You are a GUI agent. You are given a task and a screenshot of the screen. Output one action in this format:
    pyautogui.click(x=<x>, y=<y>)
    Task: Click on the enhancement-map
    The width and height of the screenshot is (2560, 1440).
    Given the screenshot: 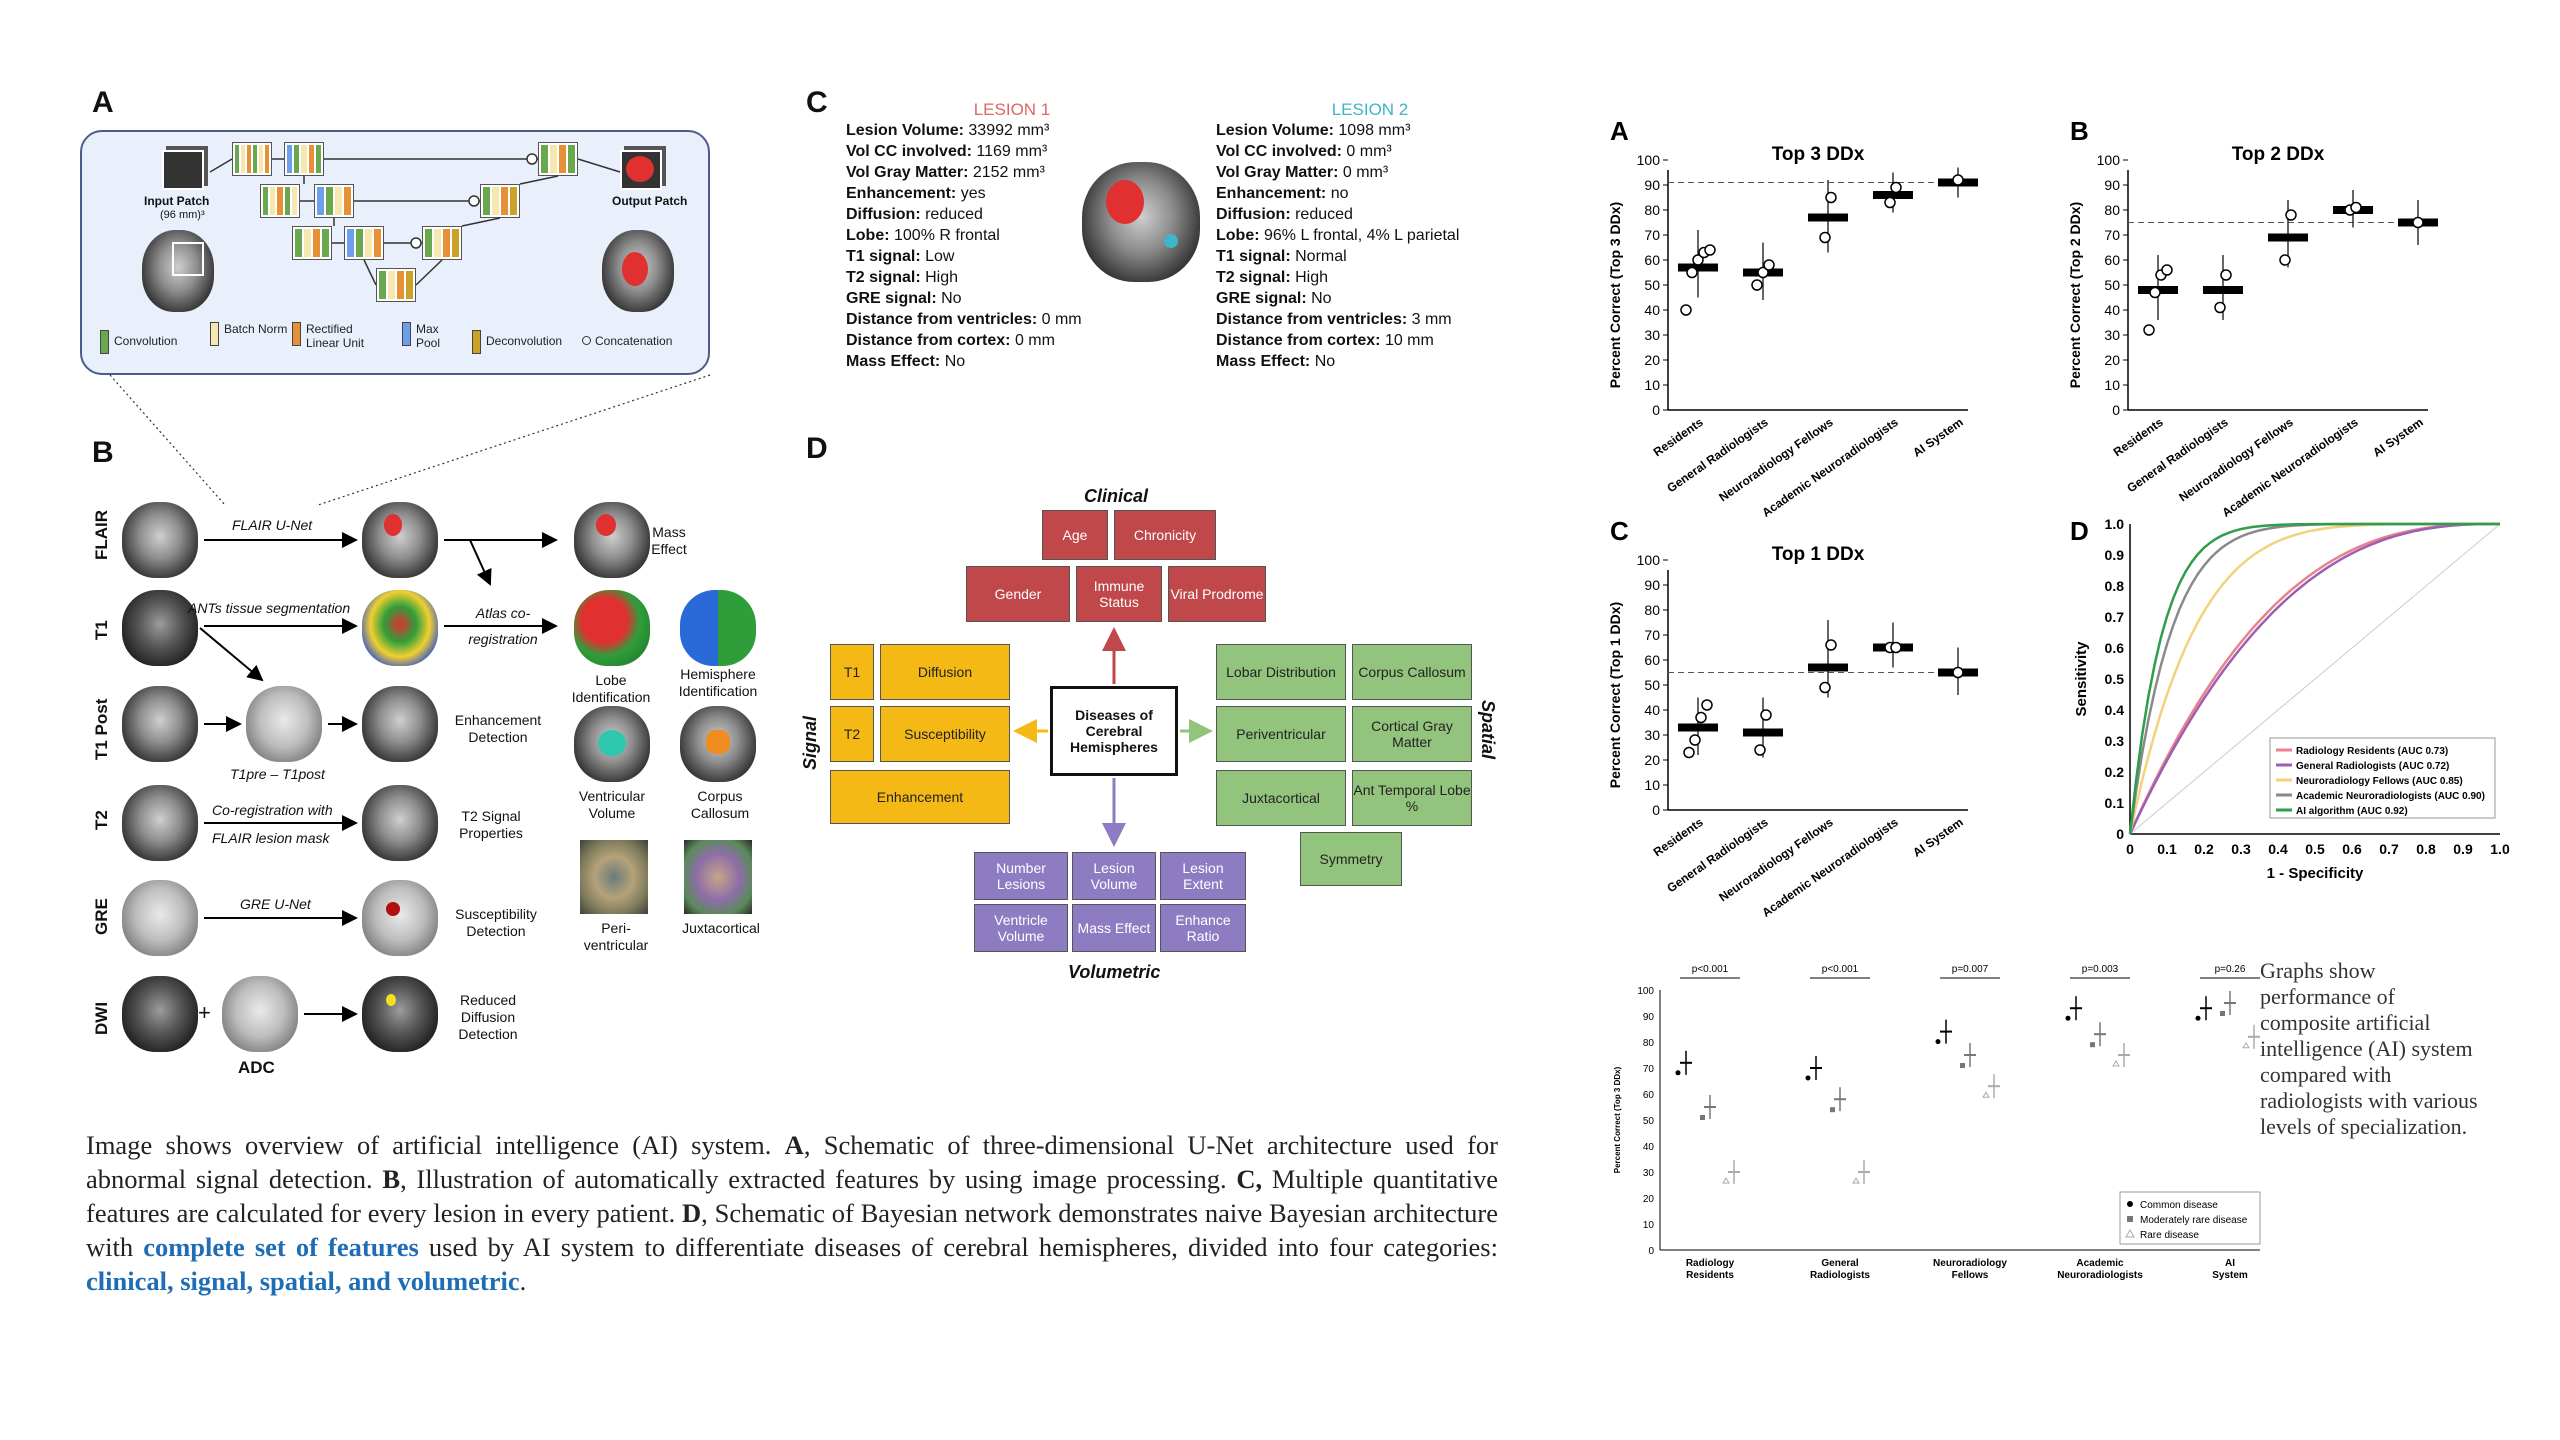 What is the action you would take?
    pyautogui.click(x=400, y=724)
    